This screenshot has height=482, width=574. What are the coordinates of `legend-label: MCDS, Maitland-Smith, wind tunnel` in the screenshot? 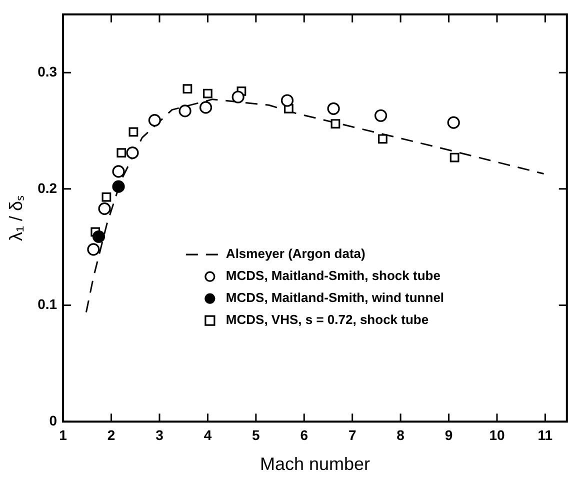 It's located at (335, 298).